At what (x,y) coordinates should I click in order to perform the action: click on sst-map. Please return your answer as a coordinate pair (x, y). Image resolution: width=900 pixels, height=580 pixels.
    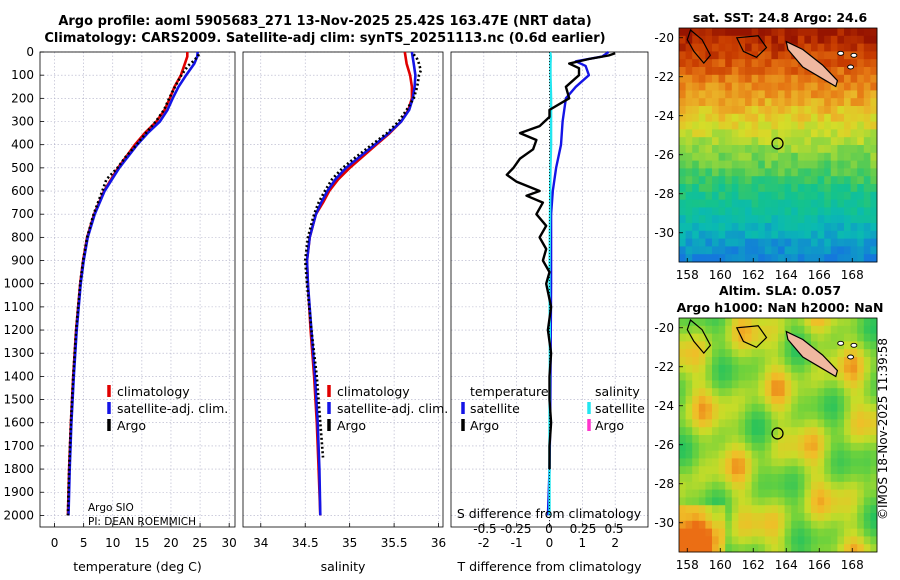
    Looking at the image, I should click on (778, 145).